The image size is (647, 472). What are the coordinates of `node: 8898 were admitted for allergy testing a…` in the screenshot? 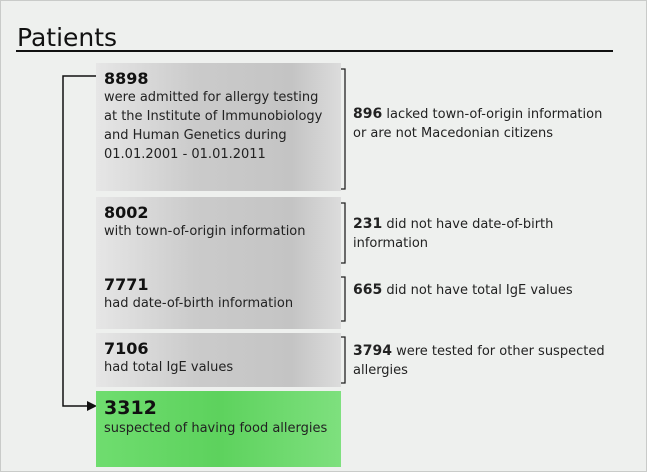 It's located at (218, 127).